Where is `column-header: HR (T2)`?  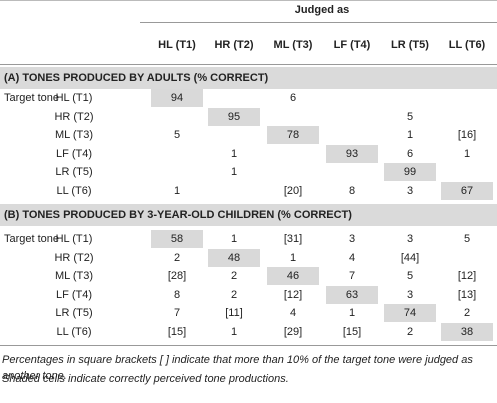 column-header: HR (T2) is located at coordinates (234, 45).